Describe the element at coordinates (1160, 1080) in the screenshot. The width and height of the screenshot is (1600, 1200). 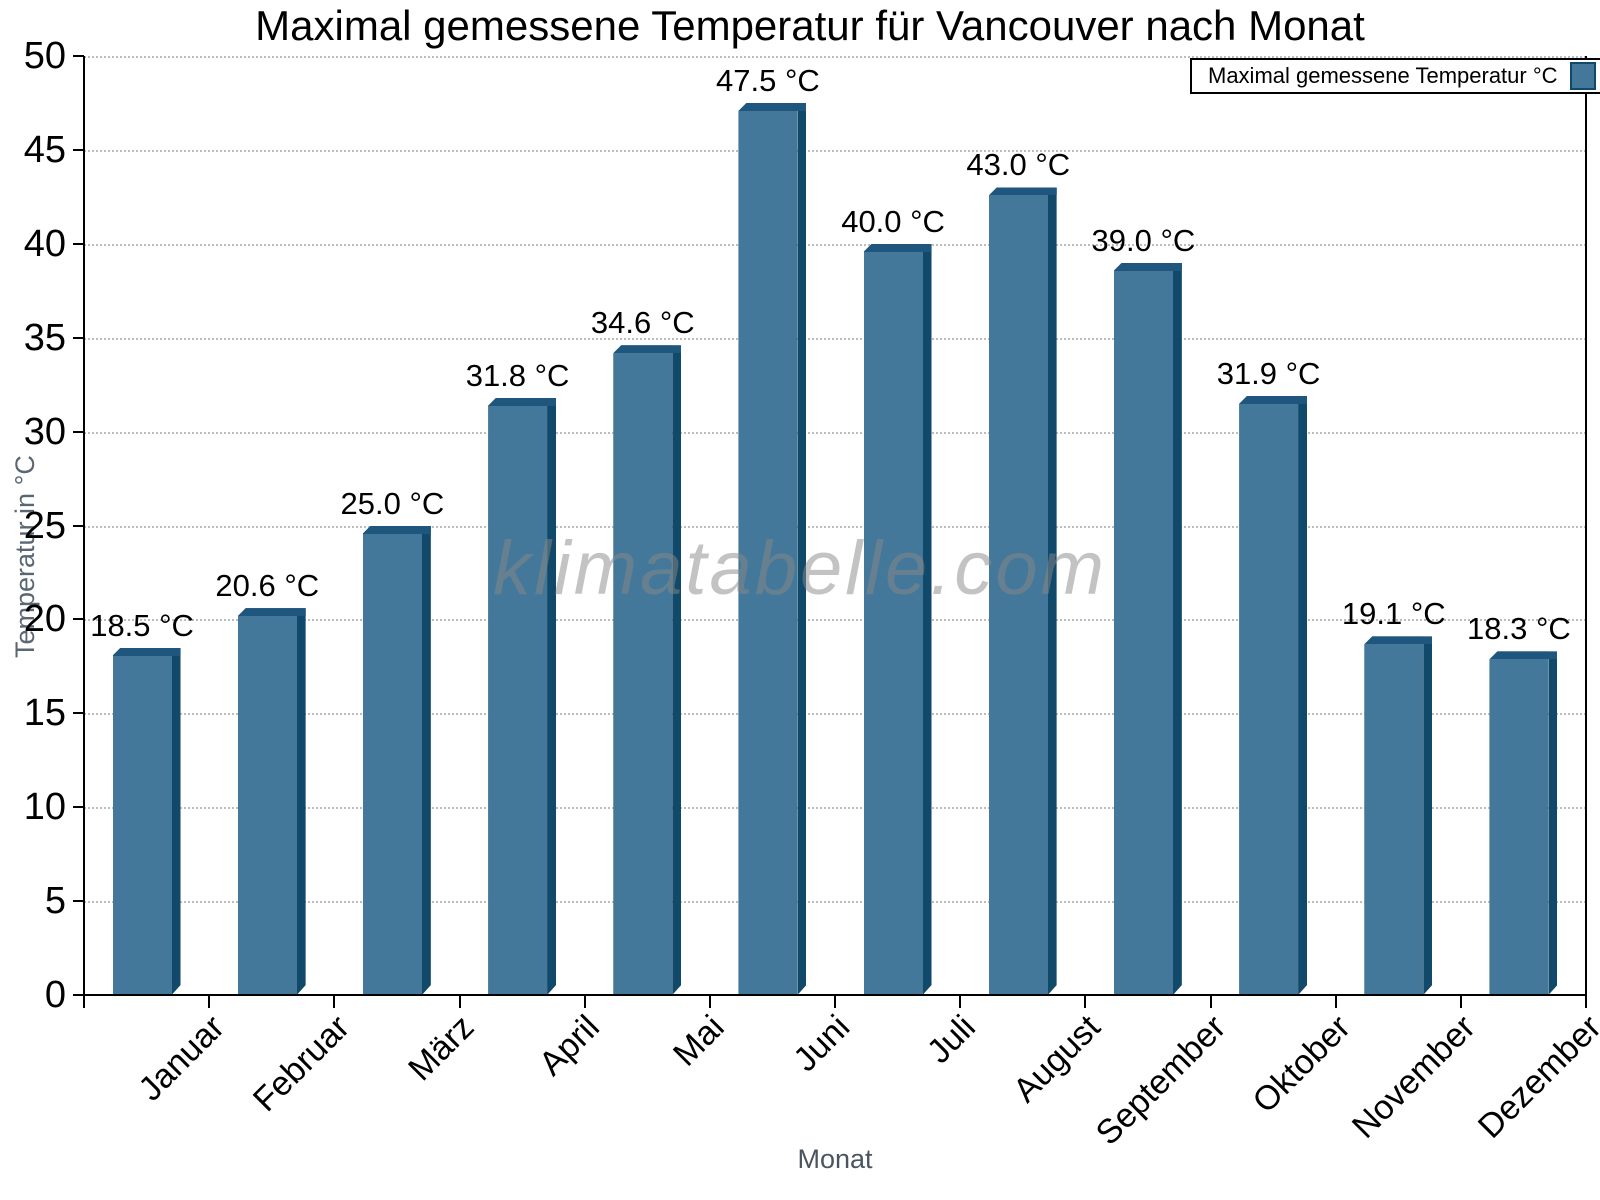
I see `x-tick-label-september: September` at that location.